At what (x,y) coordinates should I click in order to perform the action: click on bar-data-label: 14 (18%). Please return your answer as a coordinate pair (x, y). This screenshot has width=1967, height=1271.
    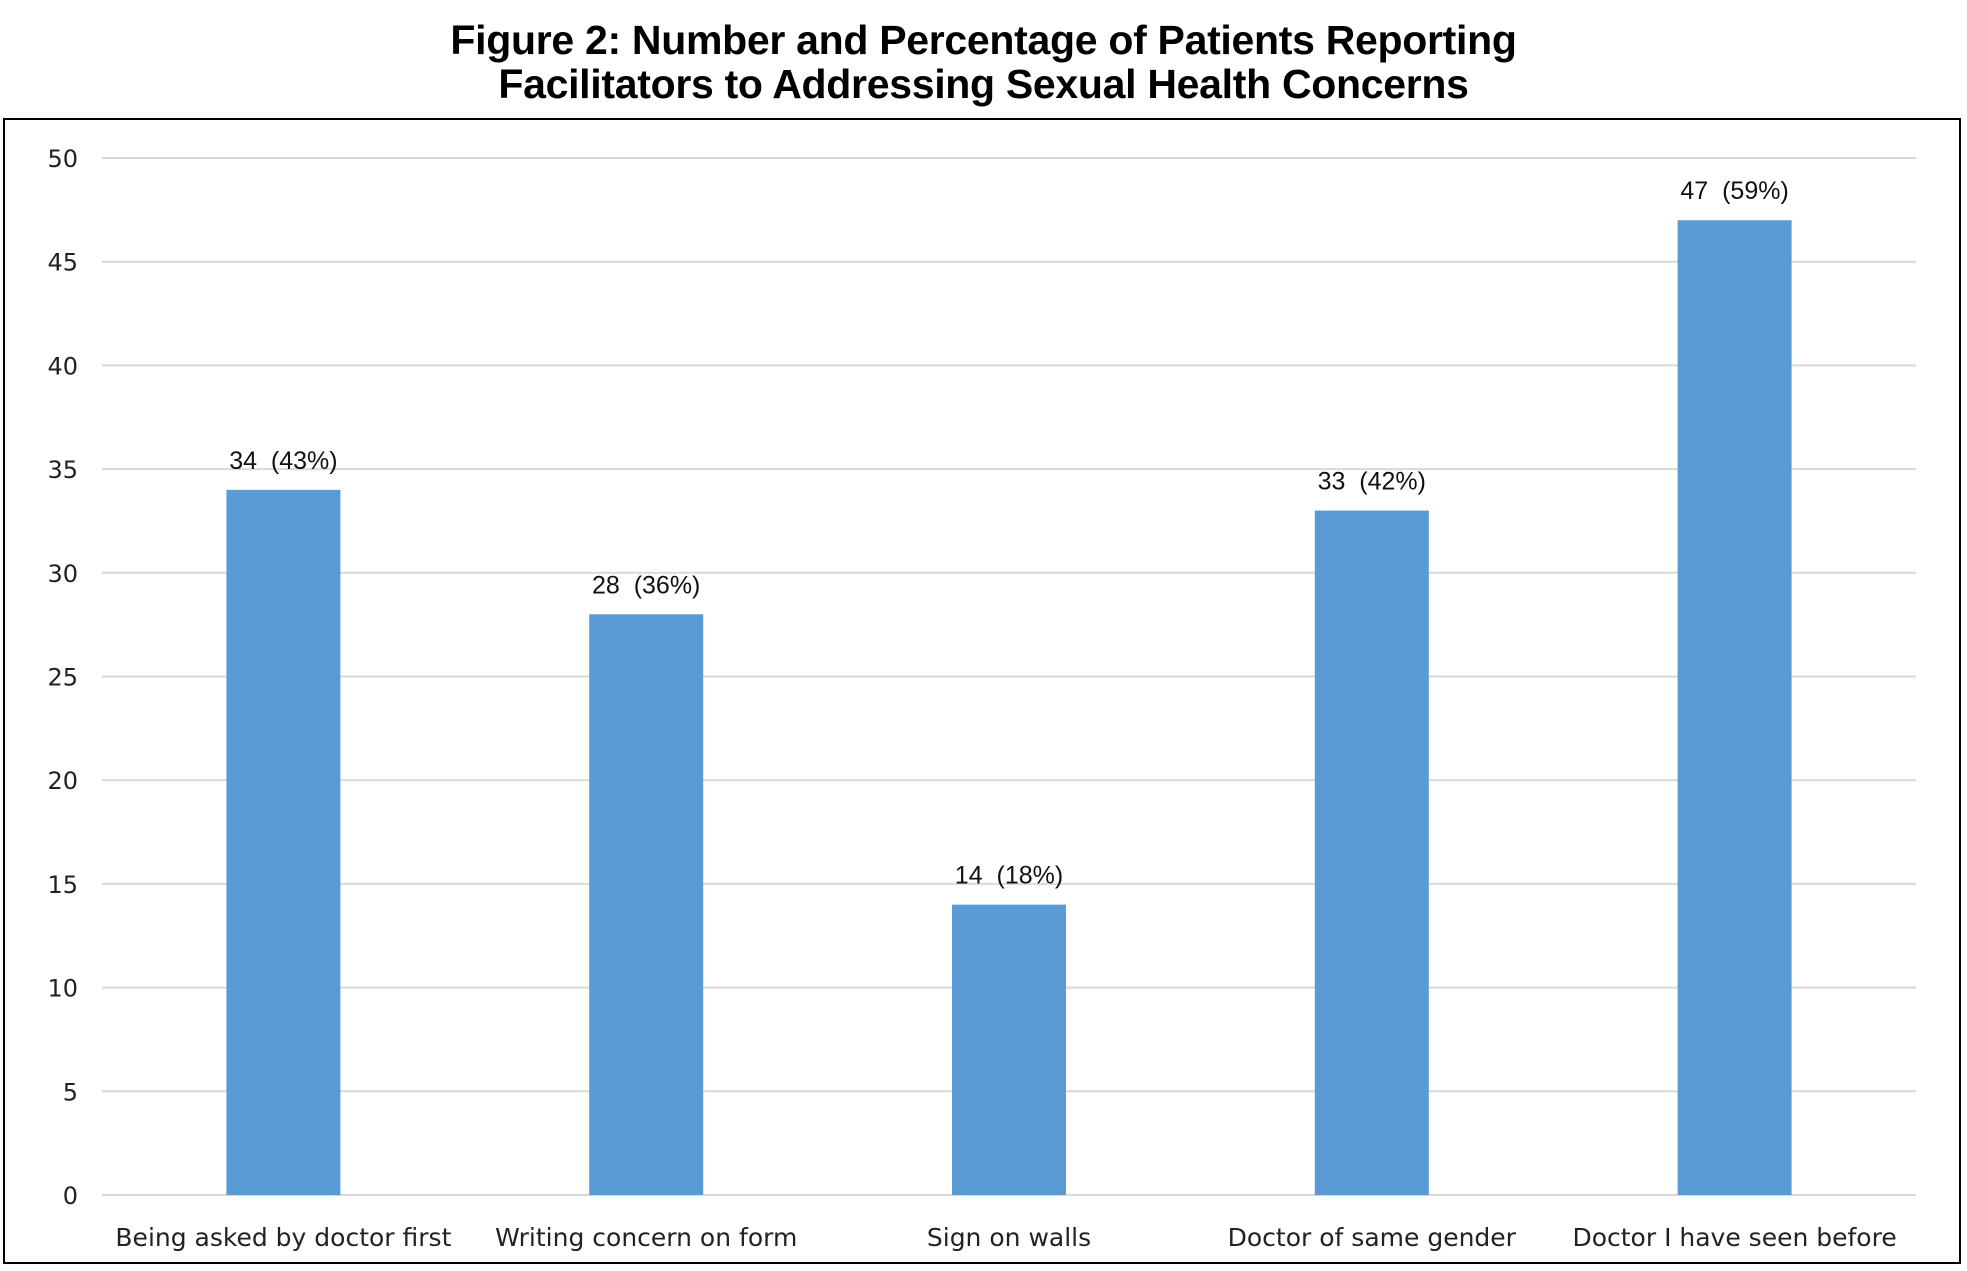
    Looking at the image, I should click on (1009, 876).